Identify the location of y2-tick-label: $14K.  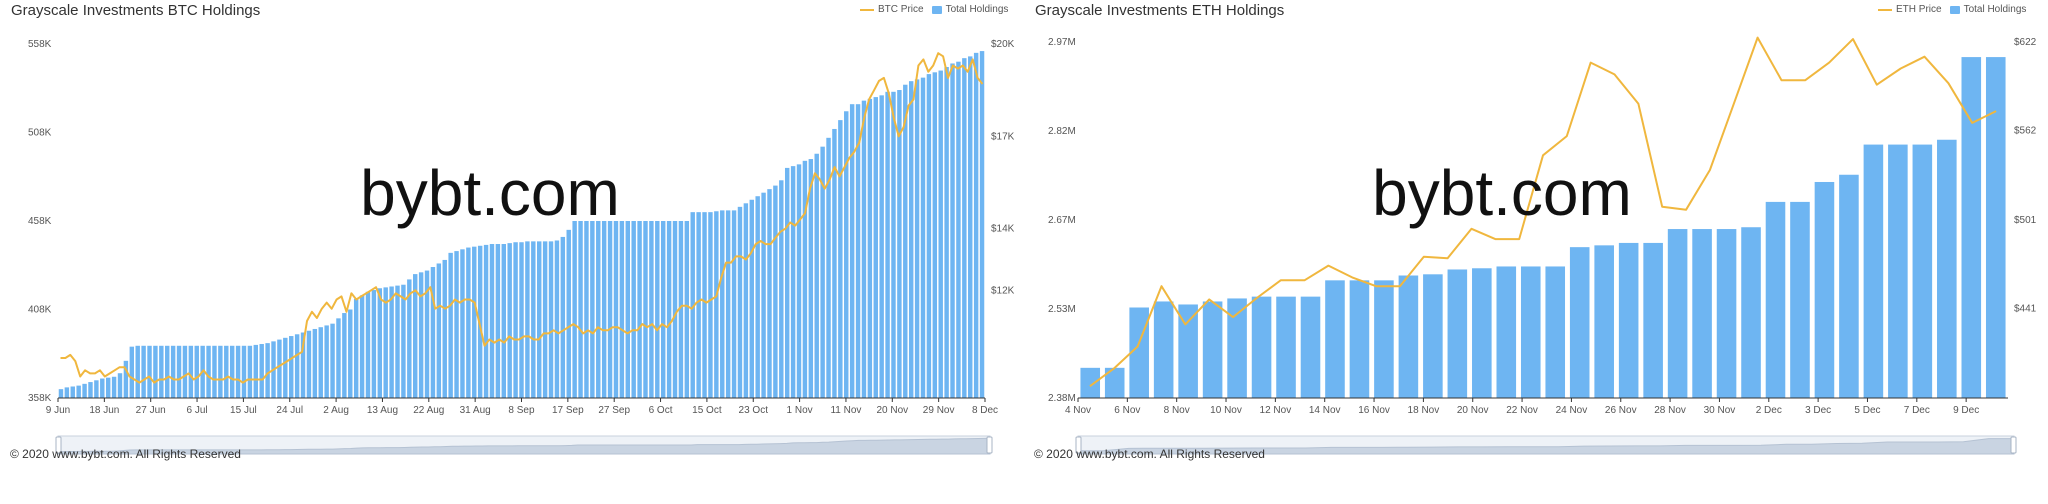
(1003, 229).